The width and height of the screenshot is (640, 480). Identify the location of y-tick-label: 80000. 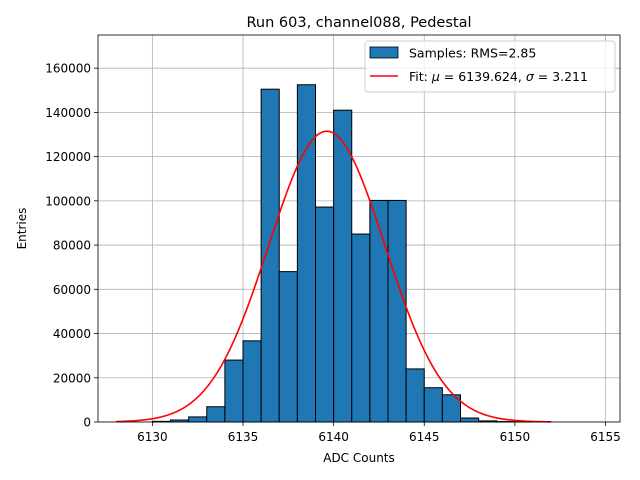
(72, 246).